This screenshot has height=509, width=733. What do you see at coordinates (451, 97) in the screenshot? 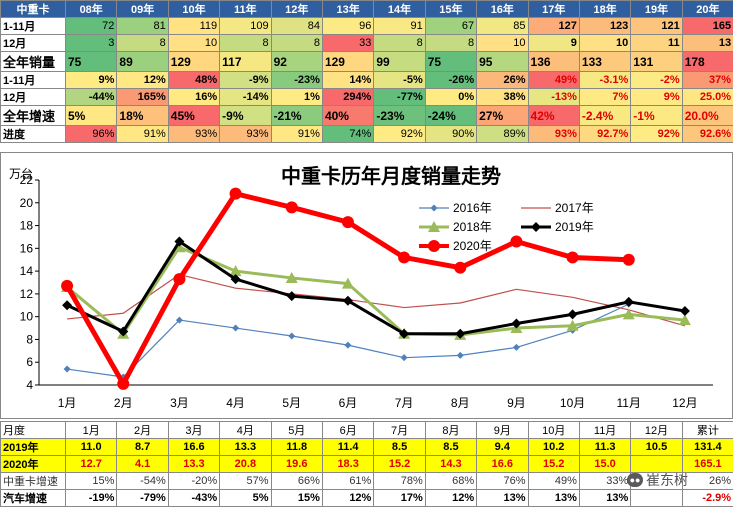
I see `data-cell: 0%` at bounding box center [451, 97].